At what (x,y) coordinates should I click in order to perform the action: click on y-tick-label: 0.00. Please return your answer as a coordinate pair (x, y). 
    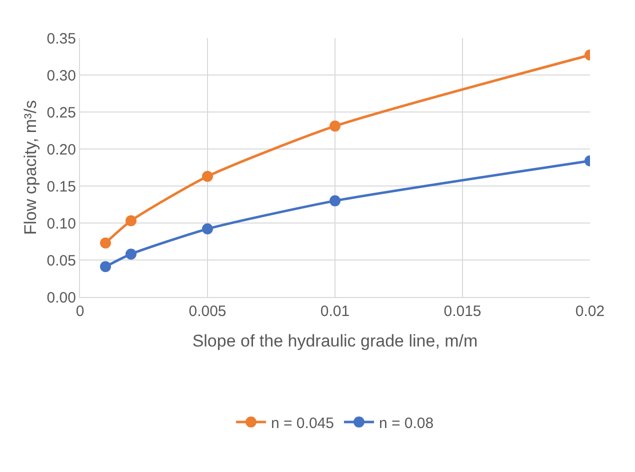
    Looking at the image, I should click on (61, 297).